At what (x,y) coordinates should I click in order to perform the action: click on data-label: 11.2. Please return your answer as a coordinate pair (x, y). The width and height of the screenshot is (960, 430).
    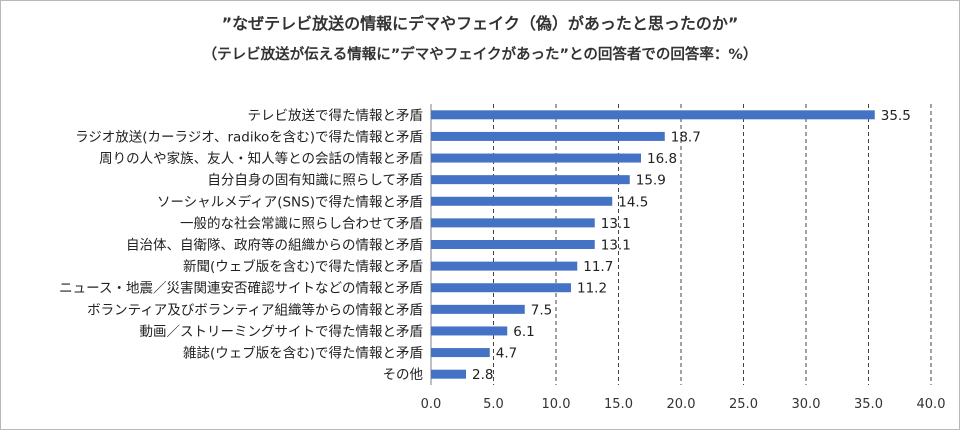
    Looking at the image, I should click on (592, 289).